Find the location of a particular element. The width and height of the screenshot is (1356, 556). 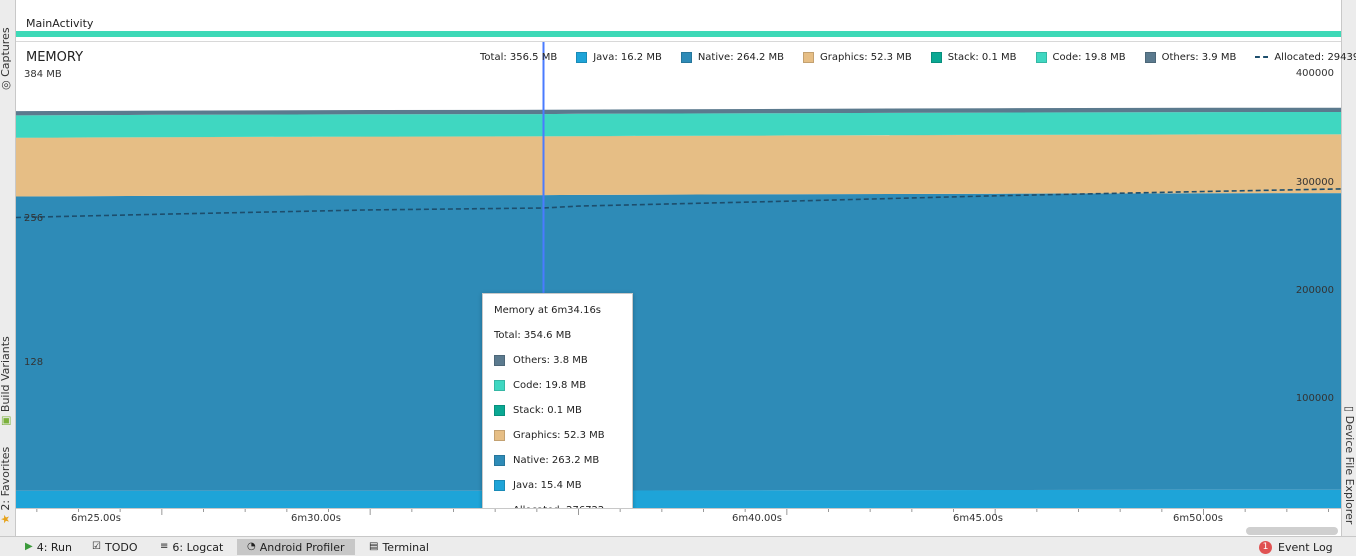

tooltip-java: Java: 15.4 MB is located at coordinates (538, 485).